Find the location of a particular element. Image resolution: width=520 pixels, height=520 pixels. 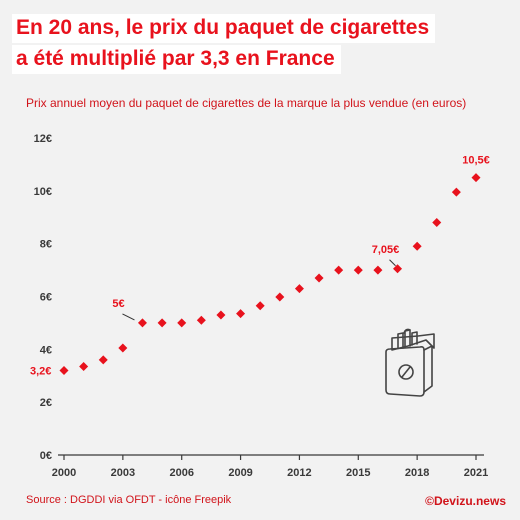

x-tick-label: 2018 is located at coordinates (417, 473).